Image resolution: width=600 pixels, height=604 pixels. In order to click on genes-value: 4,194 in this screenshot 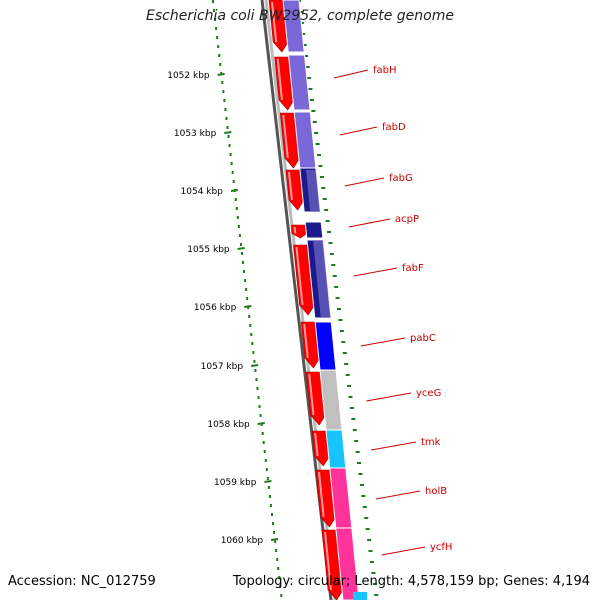, I will do `click(571, 581)`.